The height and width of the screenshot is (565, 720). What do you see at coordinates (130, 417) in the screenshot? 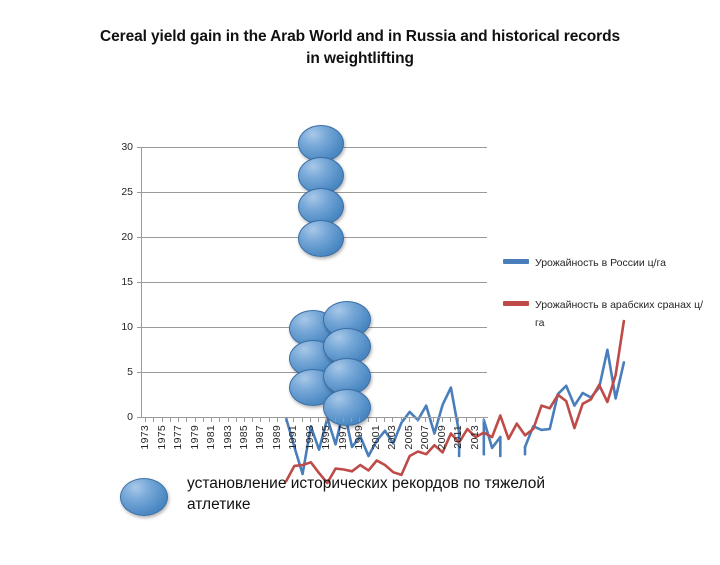
I see `value-axis-tick-label: 0` at bounding box center [130, 417].